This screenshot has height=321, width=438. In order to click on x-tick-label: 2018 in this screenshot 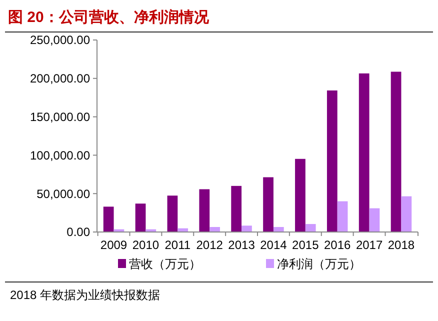, I will do `click(401, 245)`.